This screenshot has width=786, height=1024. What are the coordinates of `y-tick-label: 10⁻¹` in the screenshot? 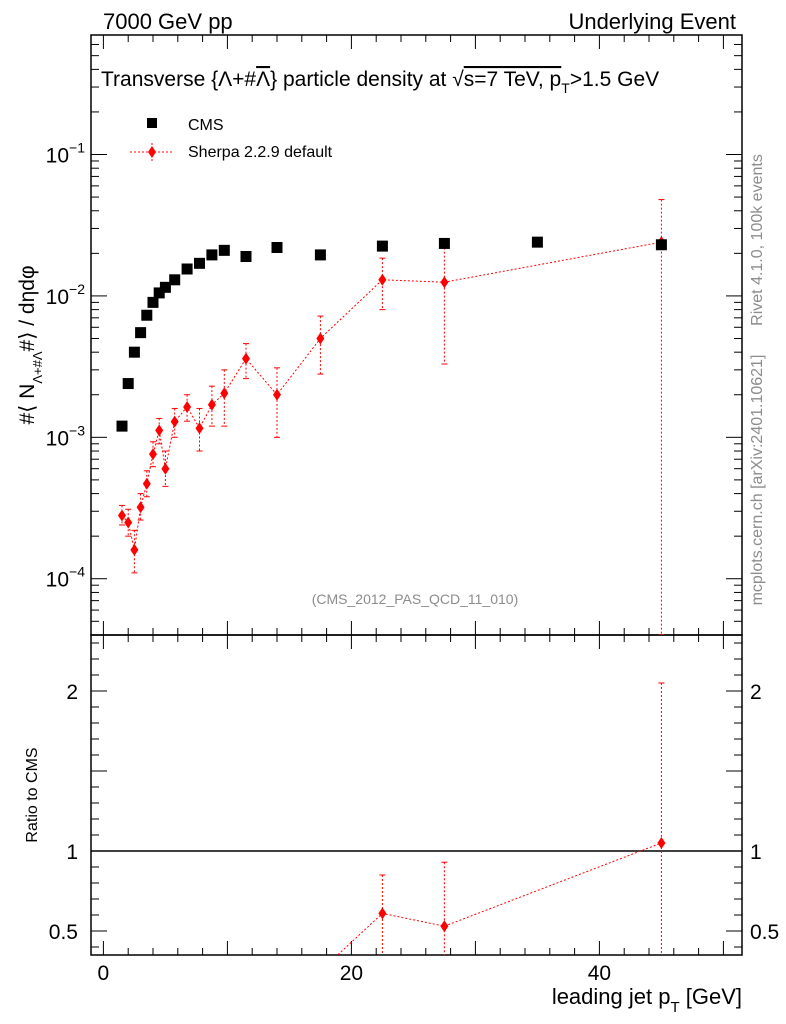 It's located at (66, 154).